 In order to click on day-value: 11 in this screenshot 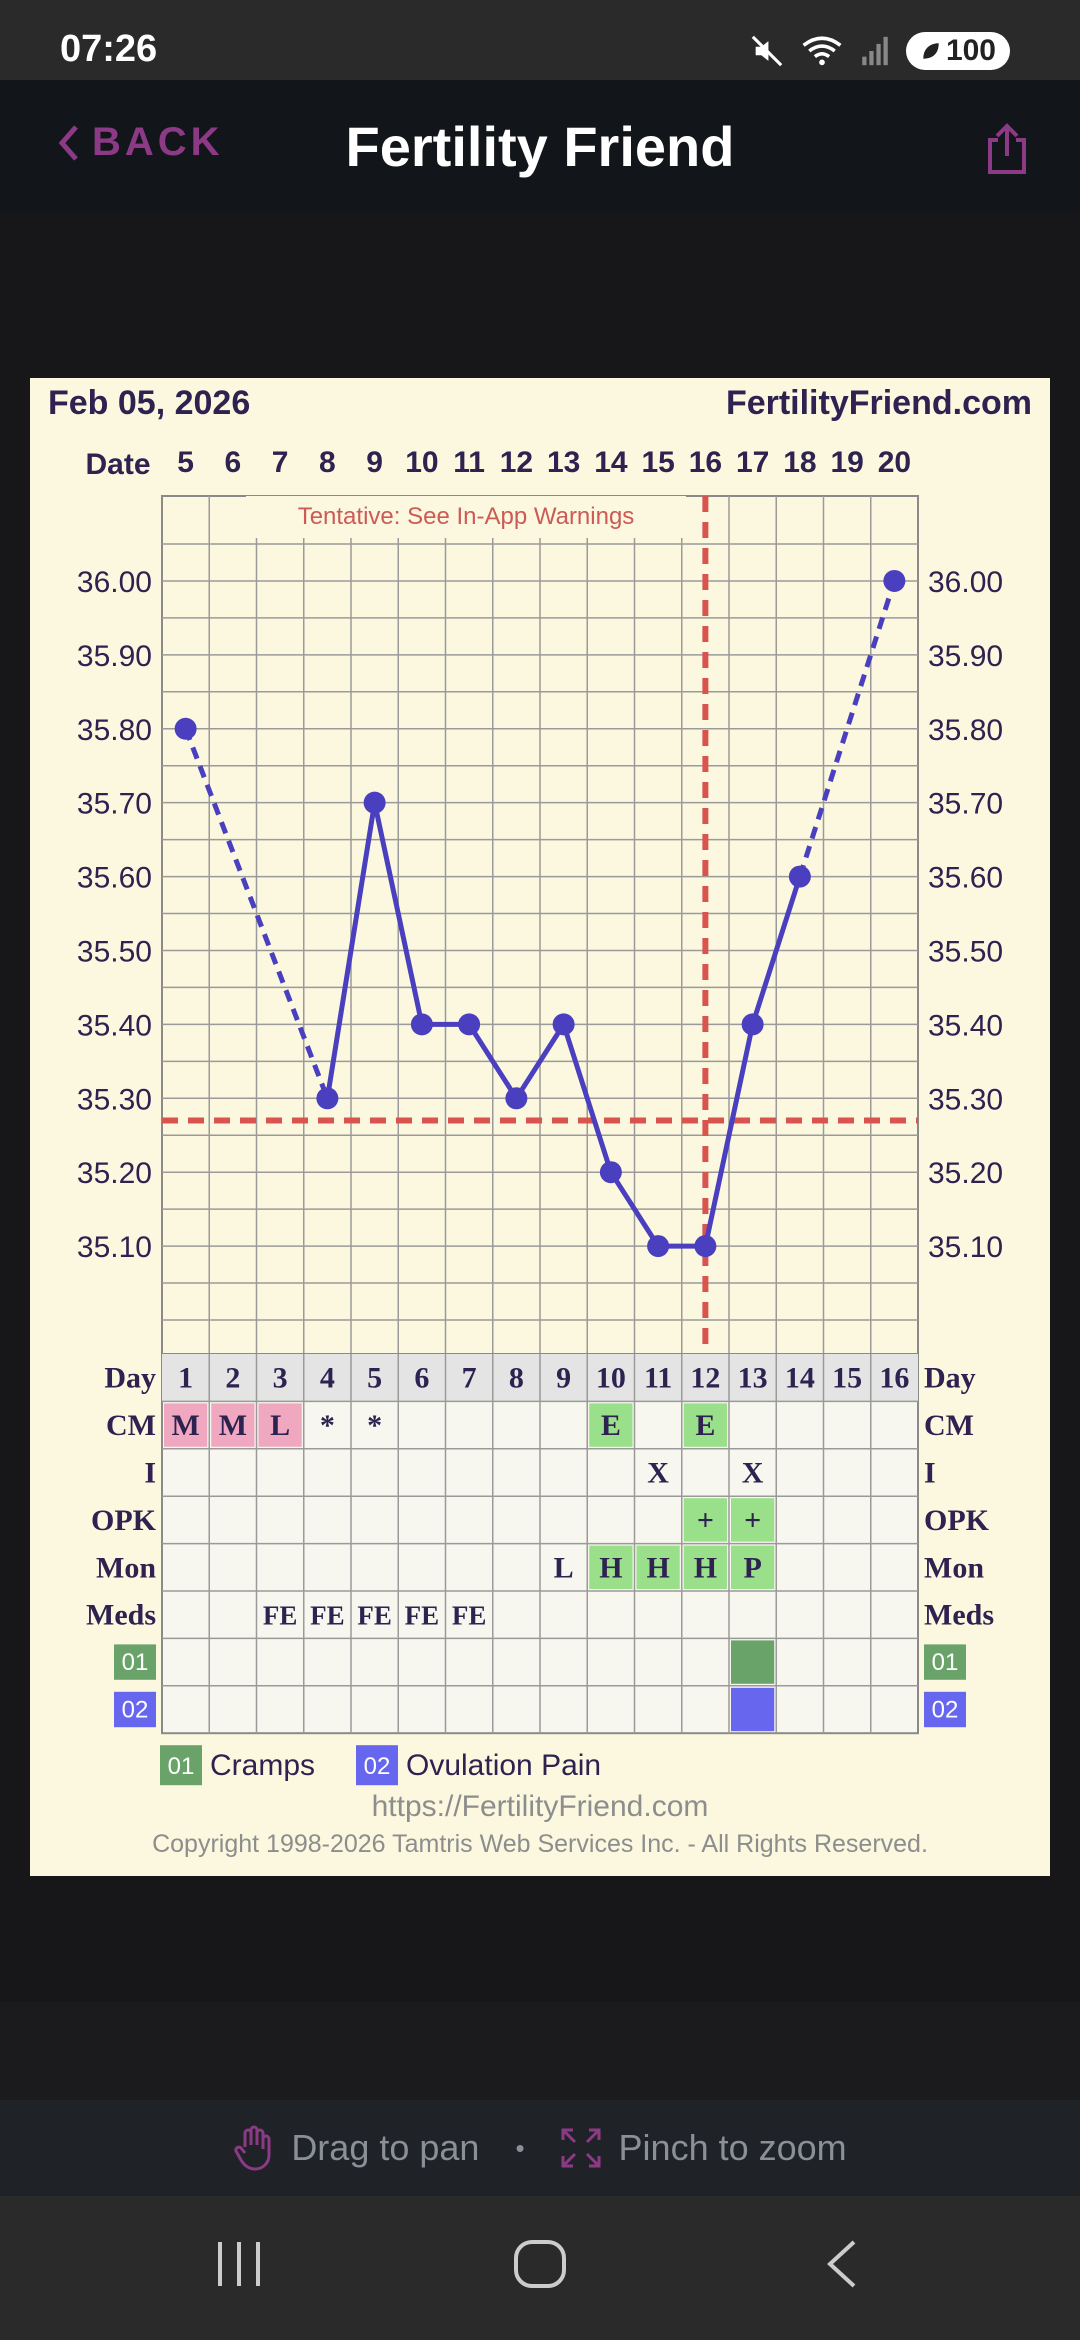, I will do `click(658, 1378)`.